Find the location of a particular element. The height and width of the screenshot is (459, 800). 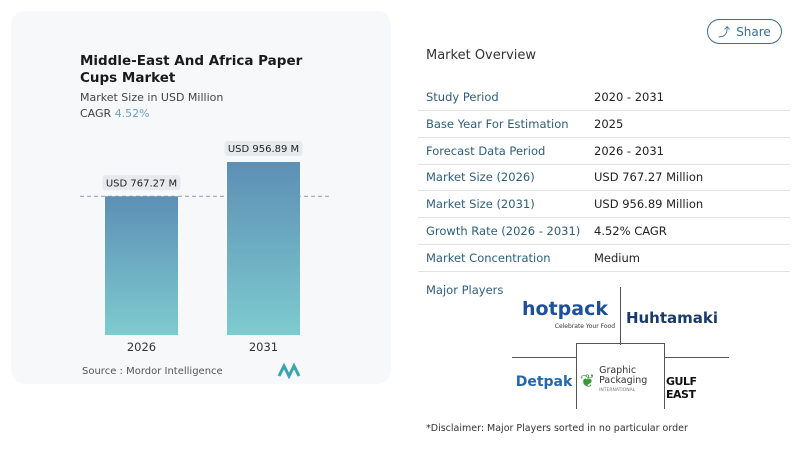

huhtamaki-logo: Huhtamaki is located at coordinates (672, 318).